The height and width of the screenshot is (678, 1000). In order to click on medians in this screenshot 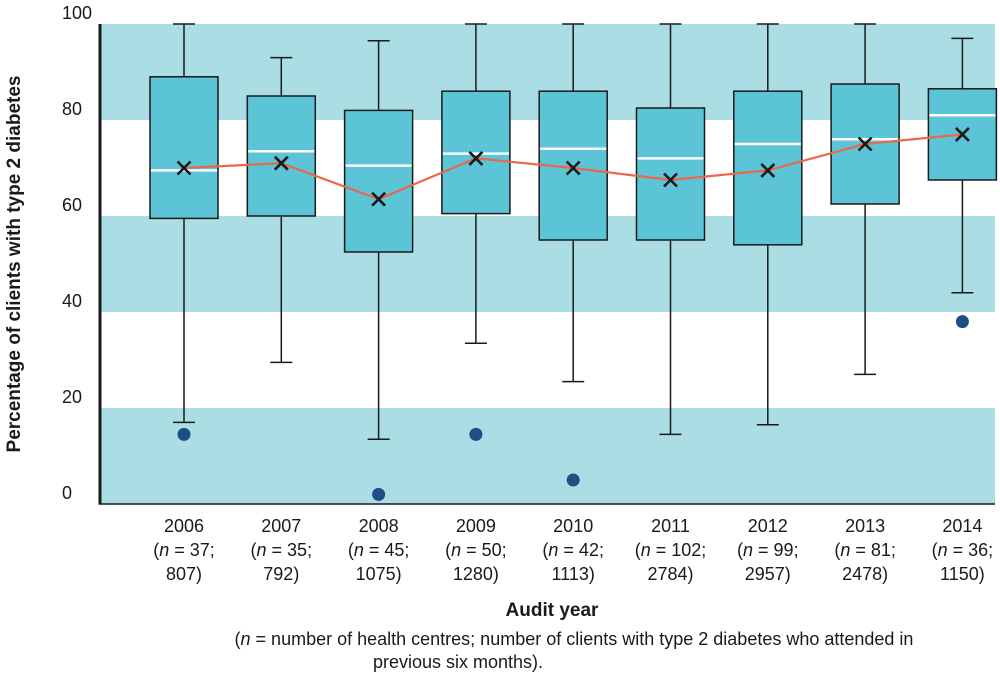, I will do `click(573, 142)`.